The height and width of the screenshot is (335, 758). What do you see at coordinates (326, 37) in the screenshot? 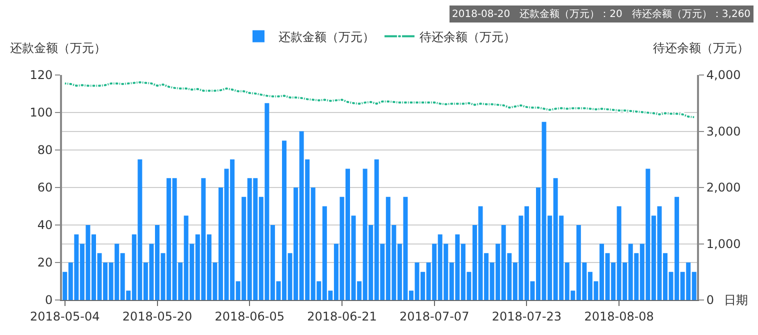
I see `legend-label: 还款金额（万元）` at bounding box center [326, 37].